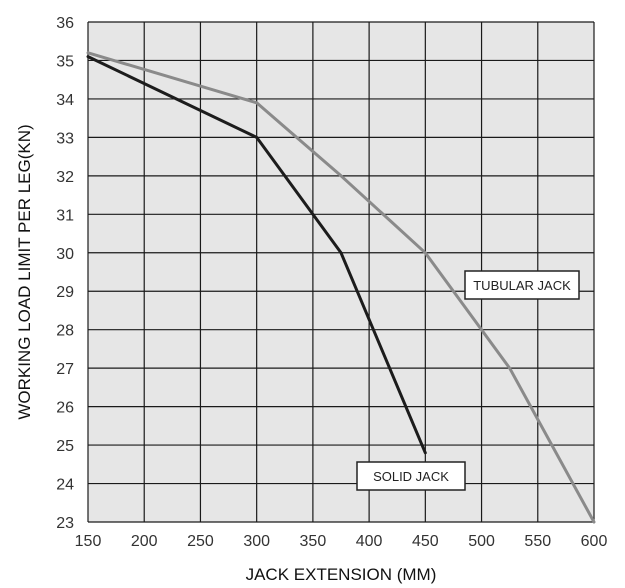 The image size is (625, 588). I want to click on tubular-jack-label: TUBULAR JACK, so click(522, 285).